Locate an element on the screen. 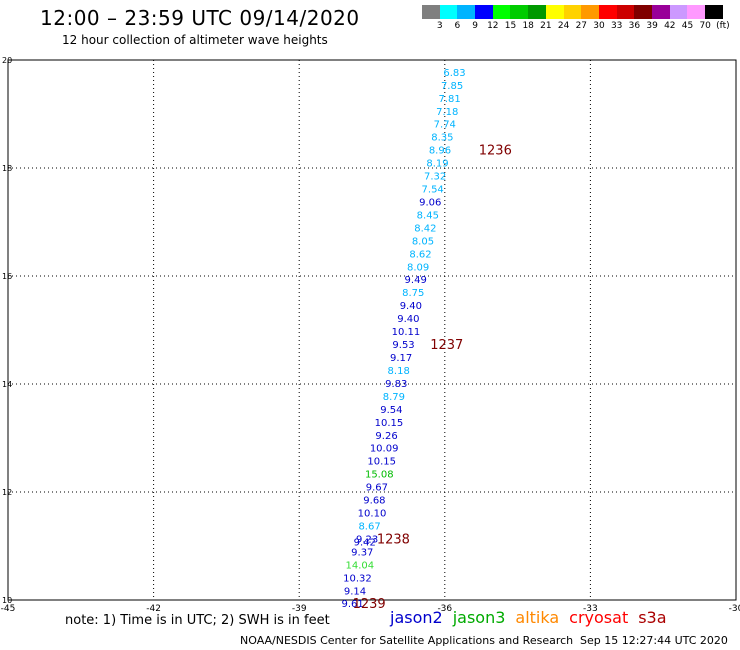  color-scale-label: 27 is located at coordinates (581, 26).